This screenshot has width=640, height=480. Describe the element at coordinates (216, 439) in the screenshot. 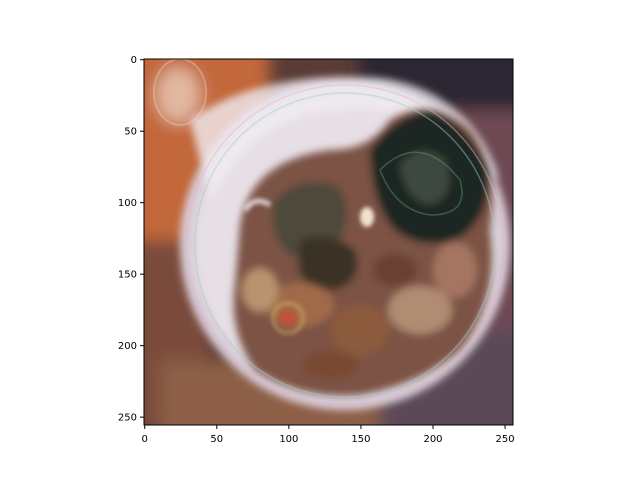

I see `x-tick-label: 50` at that location.